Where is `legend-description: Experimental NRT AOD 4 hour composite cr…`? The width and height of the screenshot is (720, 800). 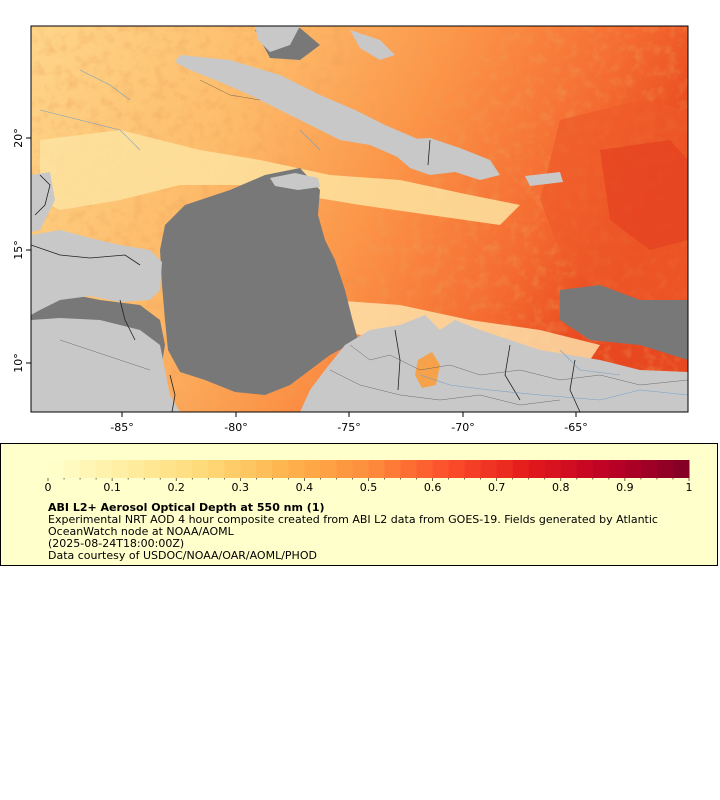
legend-description: Experimental NRT AOD 4 hour composite cr… is located at coordinates (353, 525).